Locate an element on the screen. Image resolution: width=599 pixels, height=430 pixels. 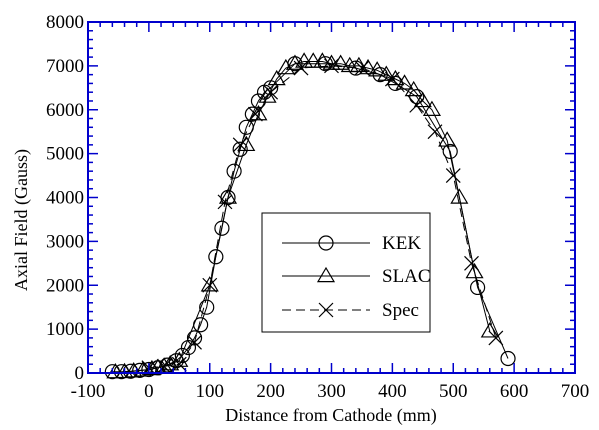
x-axis-title: Distance from Cathode (mm) is located at coordinates (330, 415).